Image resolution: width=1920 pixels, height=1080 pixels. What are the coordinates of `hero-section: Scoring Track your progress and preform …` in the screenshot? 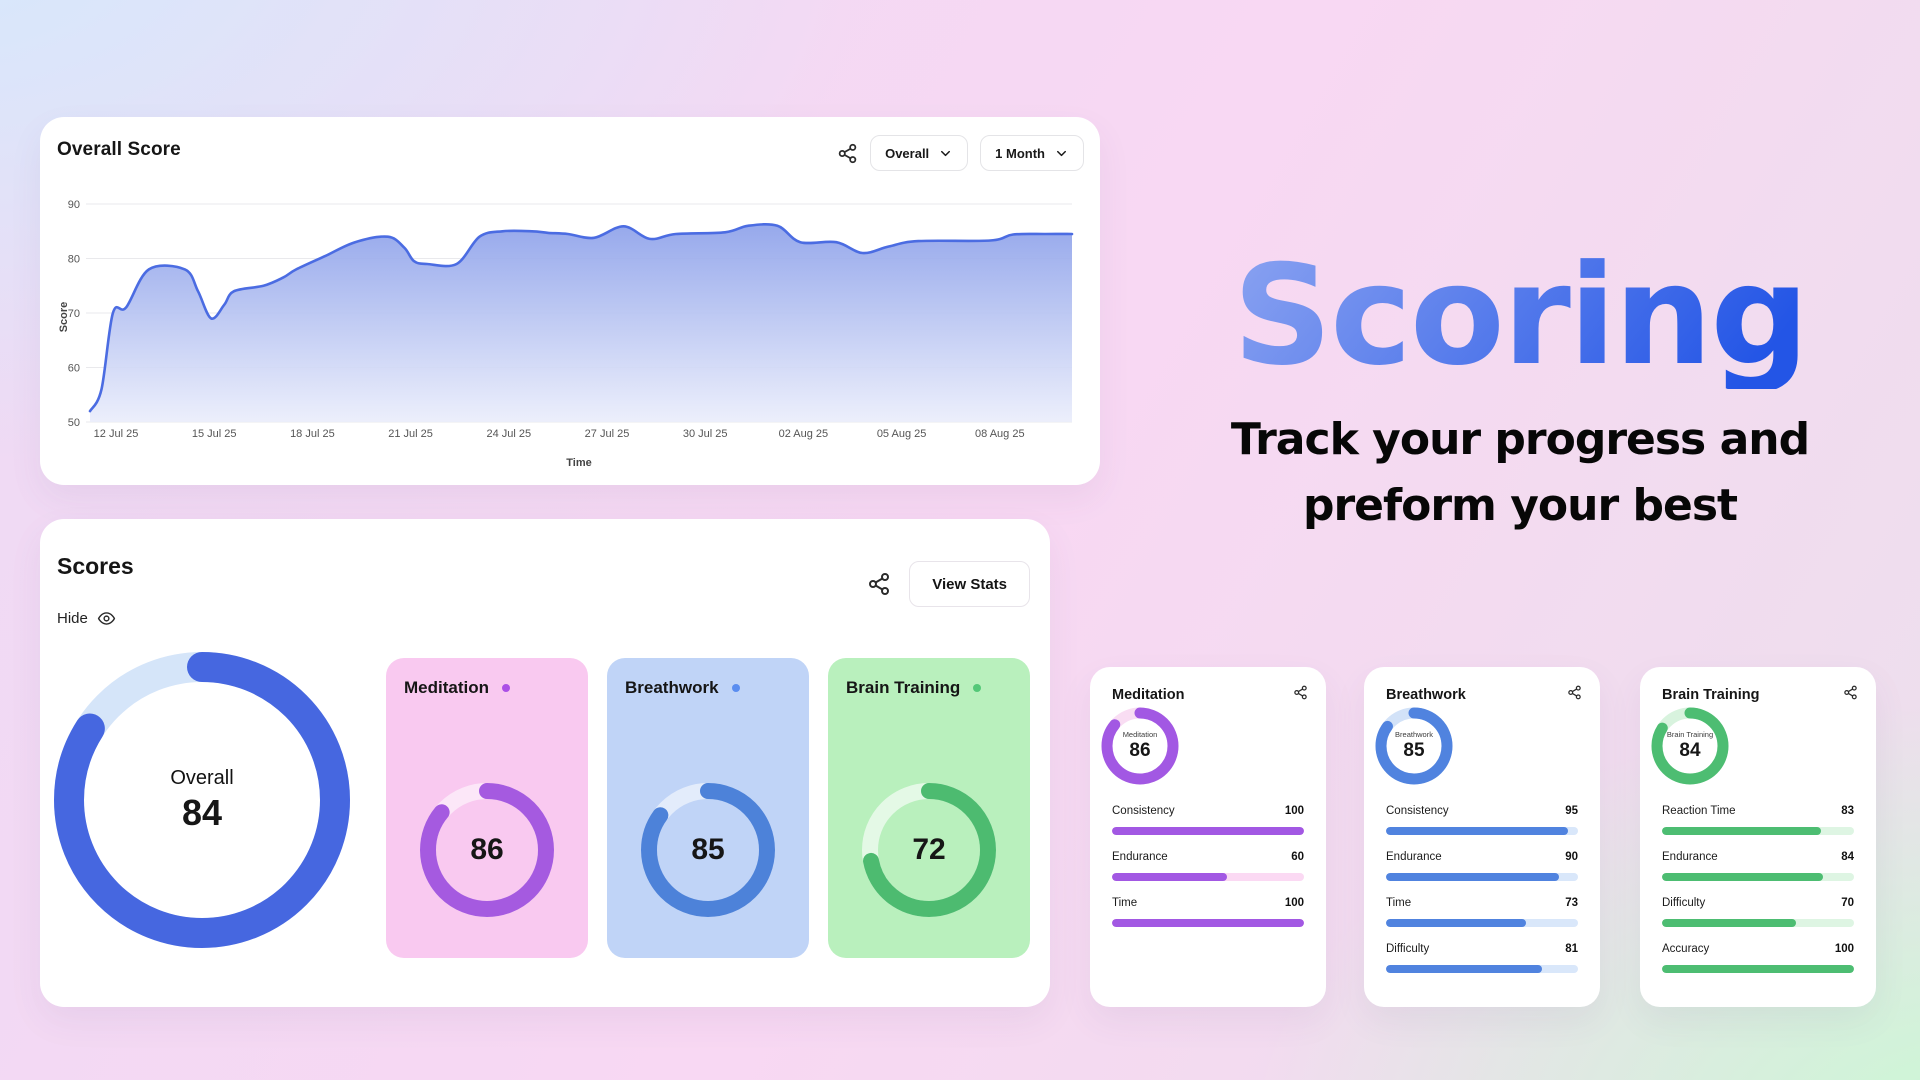 It's located at (1520, 391).